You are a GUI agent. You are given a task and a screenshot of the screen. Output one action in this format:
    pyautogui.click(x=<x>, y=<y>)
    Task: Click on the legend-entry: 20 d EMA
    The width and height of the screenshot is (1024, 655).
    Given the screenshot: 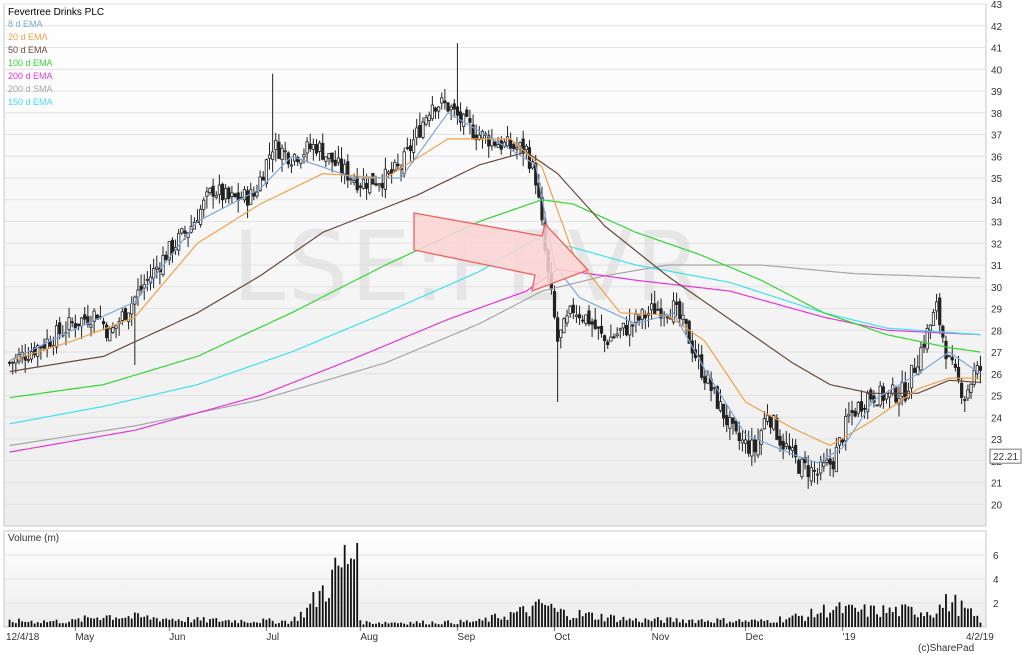 What is the action you would take?
    pyautogui.click(x=28, y=37)
    